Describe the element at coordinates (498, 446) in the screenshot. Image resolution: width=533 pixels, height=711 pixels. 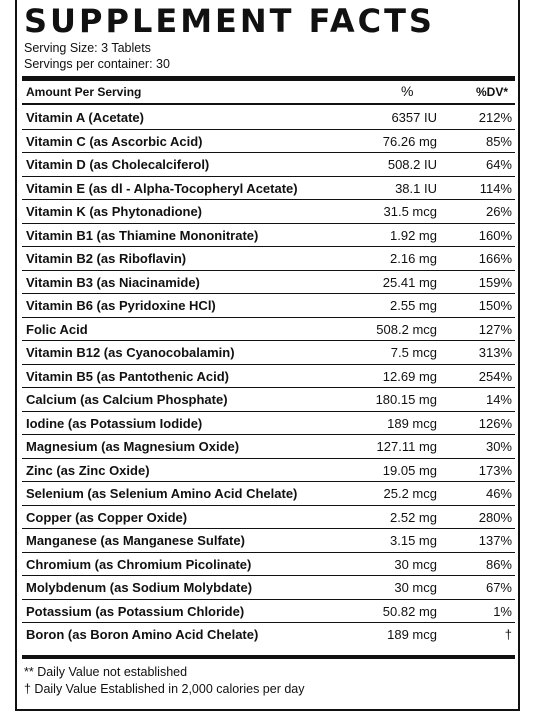
I see `nutrient-daily-value: 30%` at that location.